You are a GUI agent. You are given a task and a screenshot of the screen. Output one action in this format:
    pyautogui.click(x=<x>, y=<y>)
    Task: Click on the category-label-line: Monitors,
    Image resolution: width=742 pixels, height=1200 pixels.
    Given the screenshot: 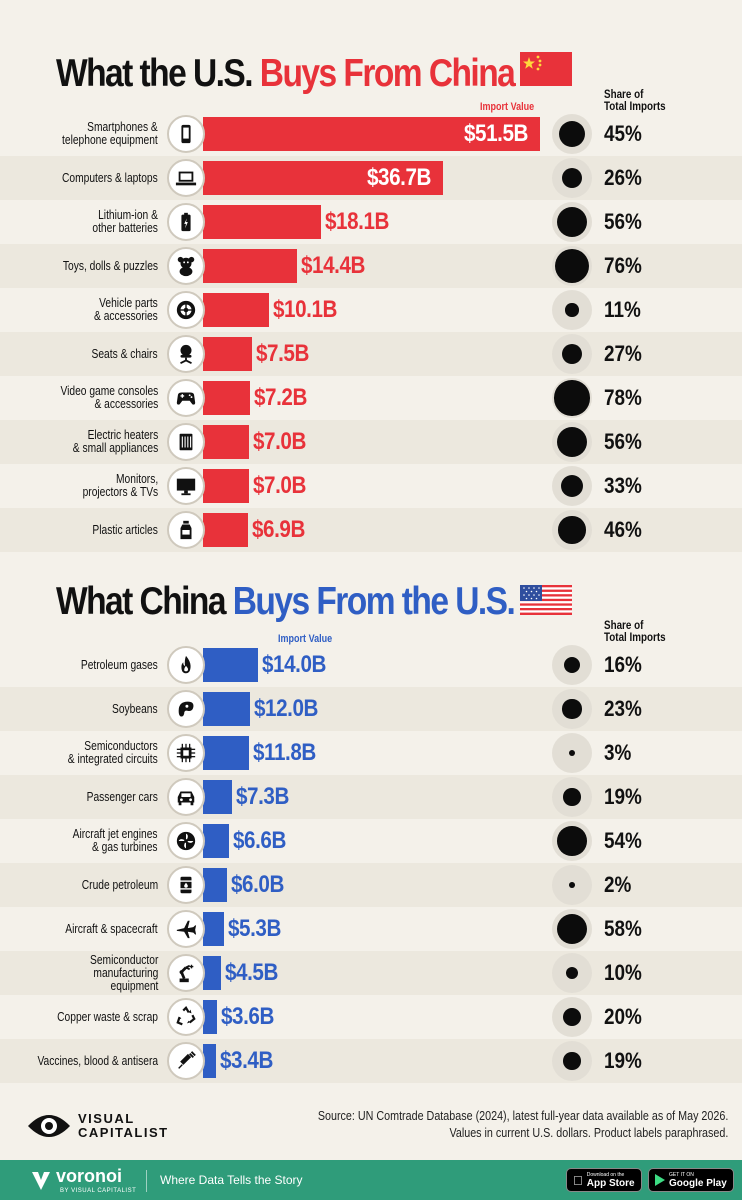 What is the action you would take?
    pyautogui.click(x=136, y=479)
    